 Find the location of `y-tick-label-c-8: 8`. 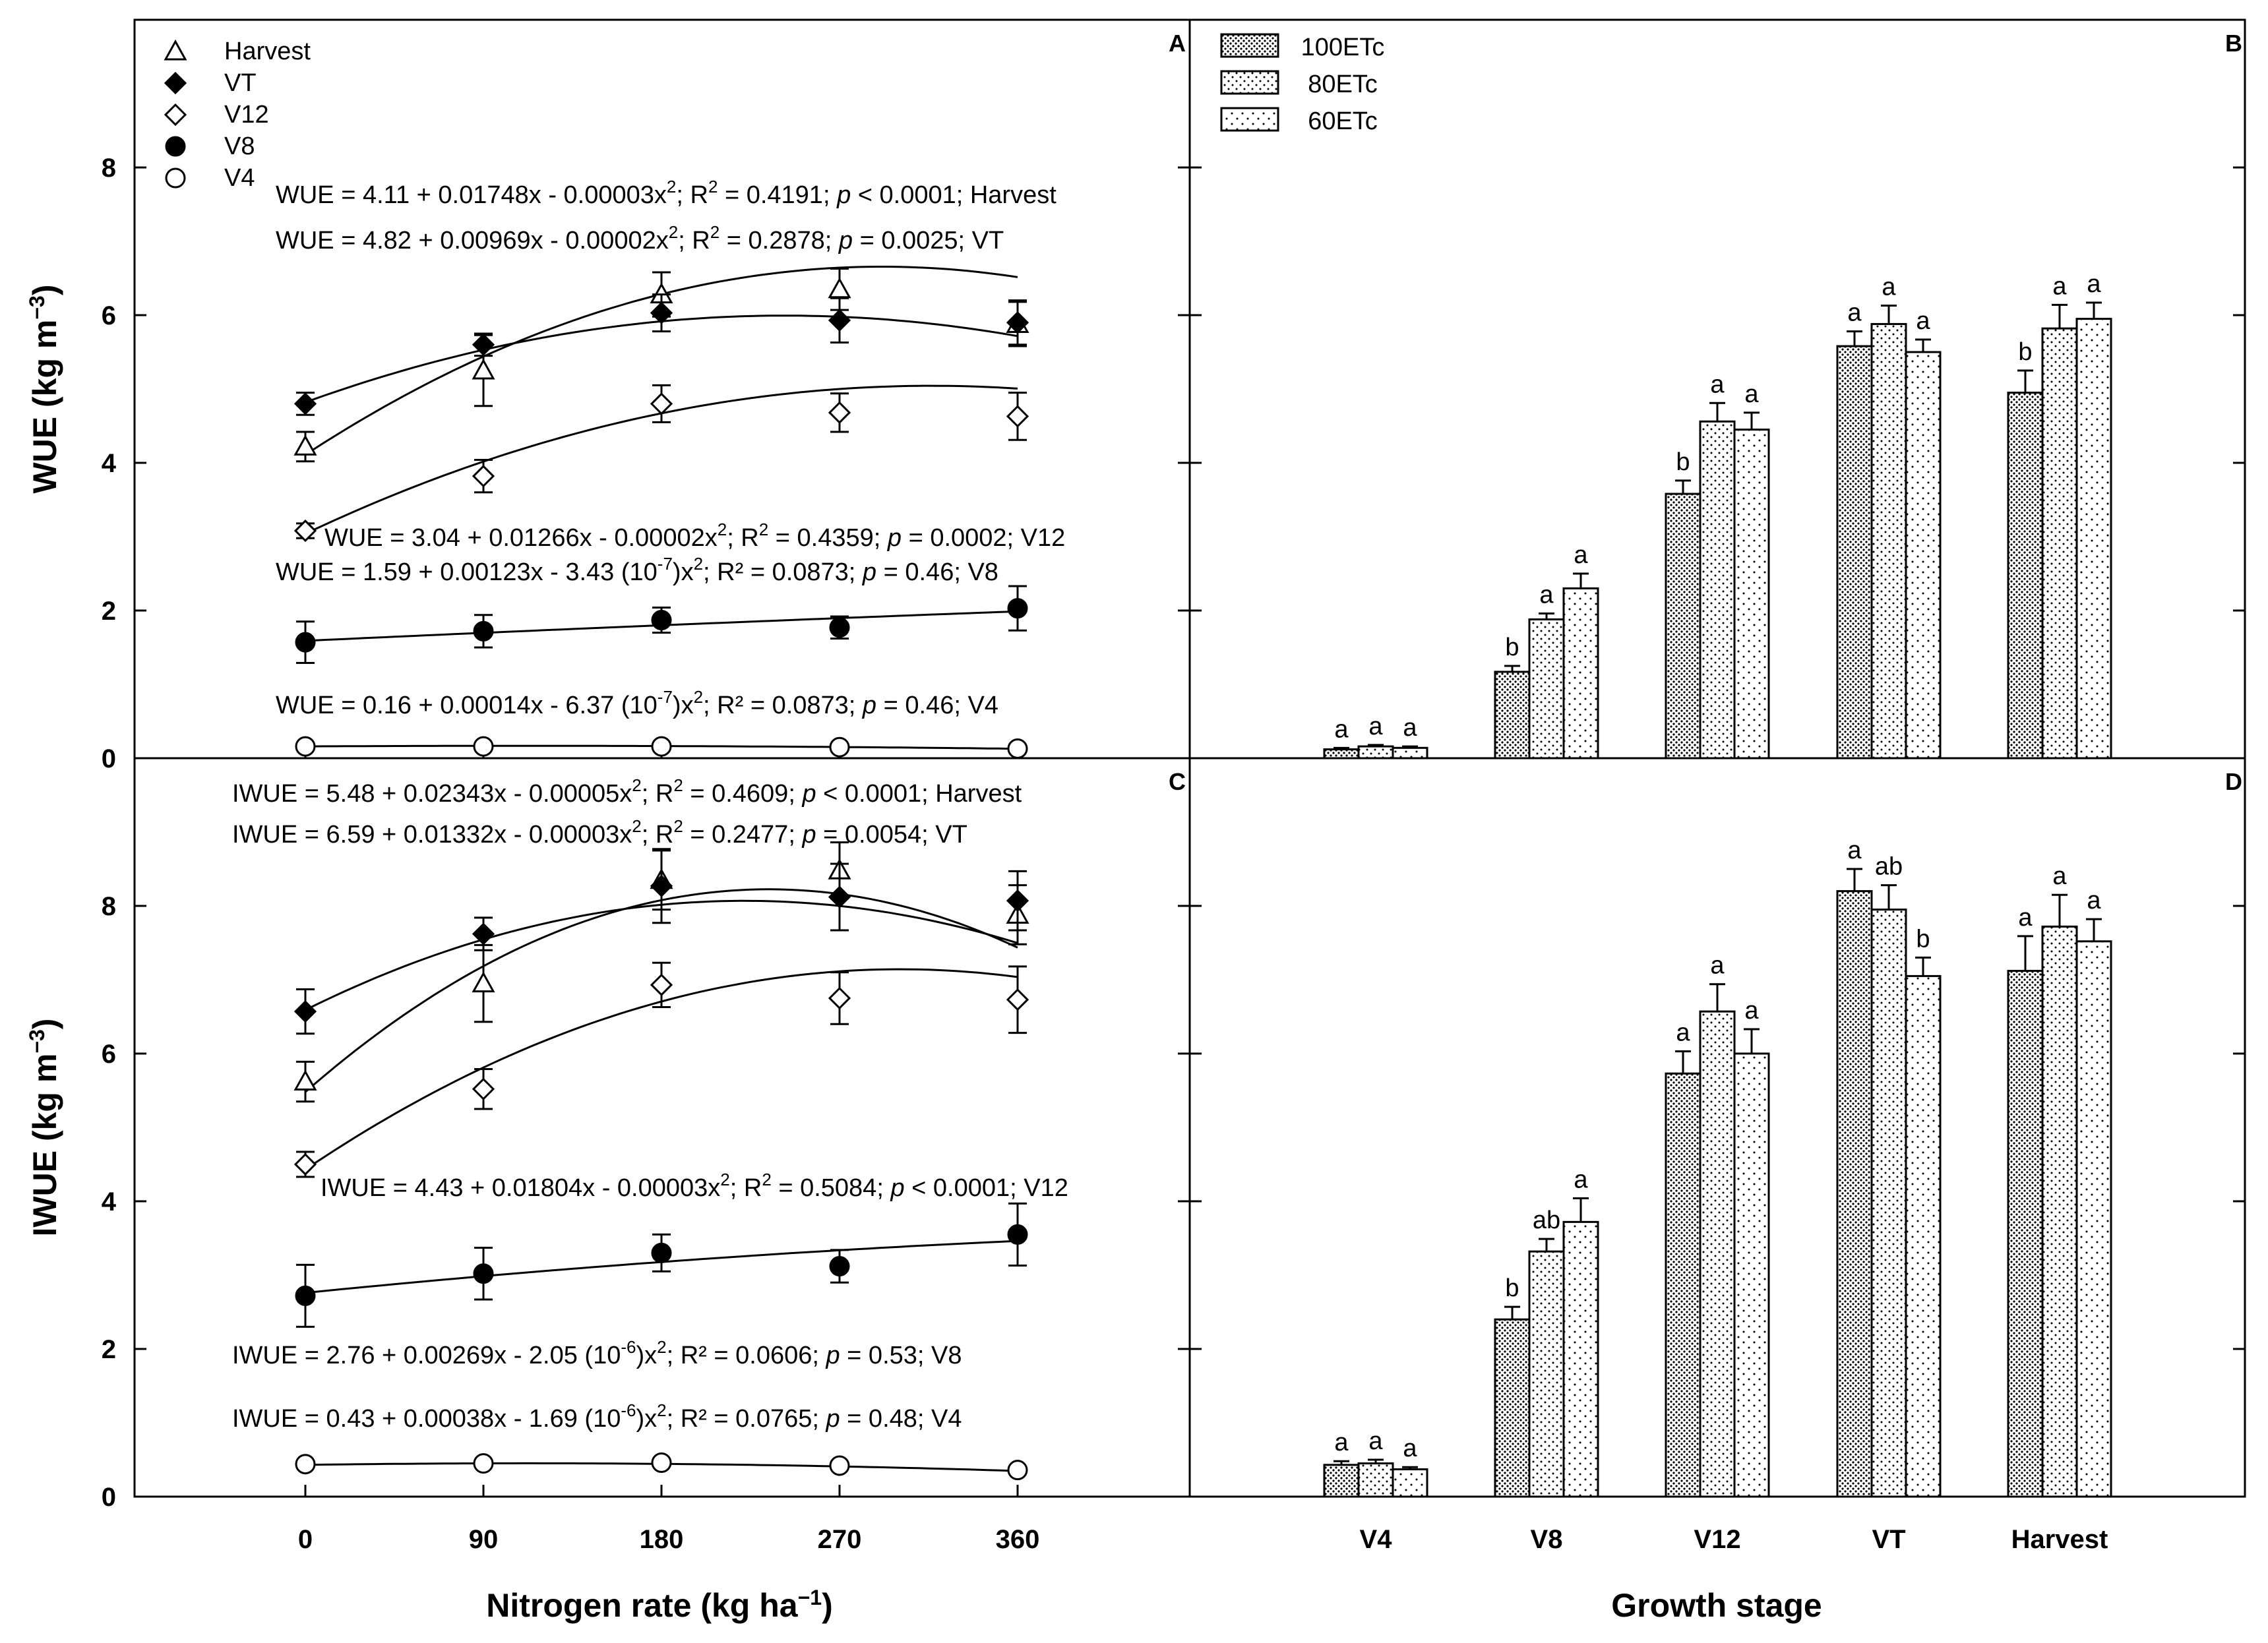

y-tick-label-c-8: 8 is located at coordinates (109, 906).